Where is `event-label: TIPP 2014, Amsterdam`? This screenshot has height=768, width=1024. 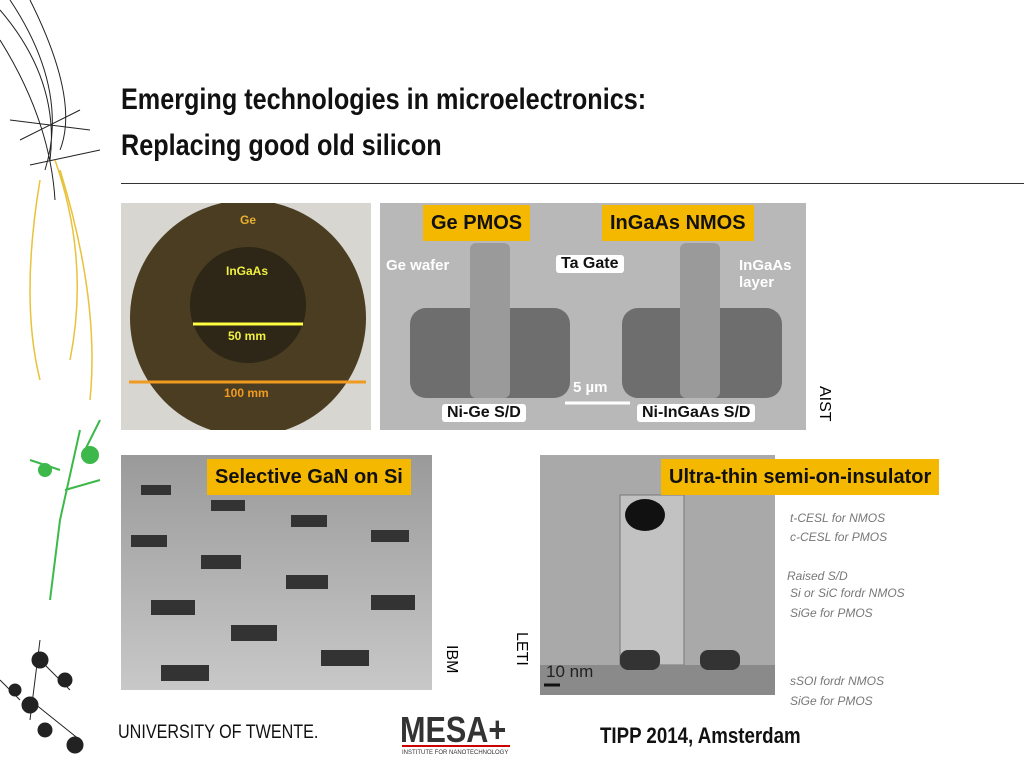
event-label: TIPP 2014, Amsterdam is located at coordinates (700, 735).